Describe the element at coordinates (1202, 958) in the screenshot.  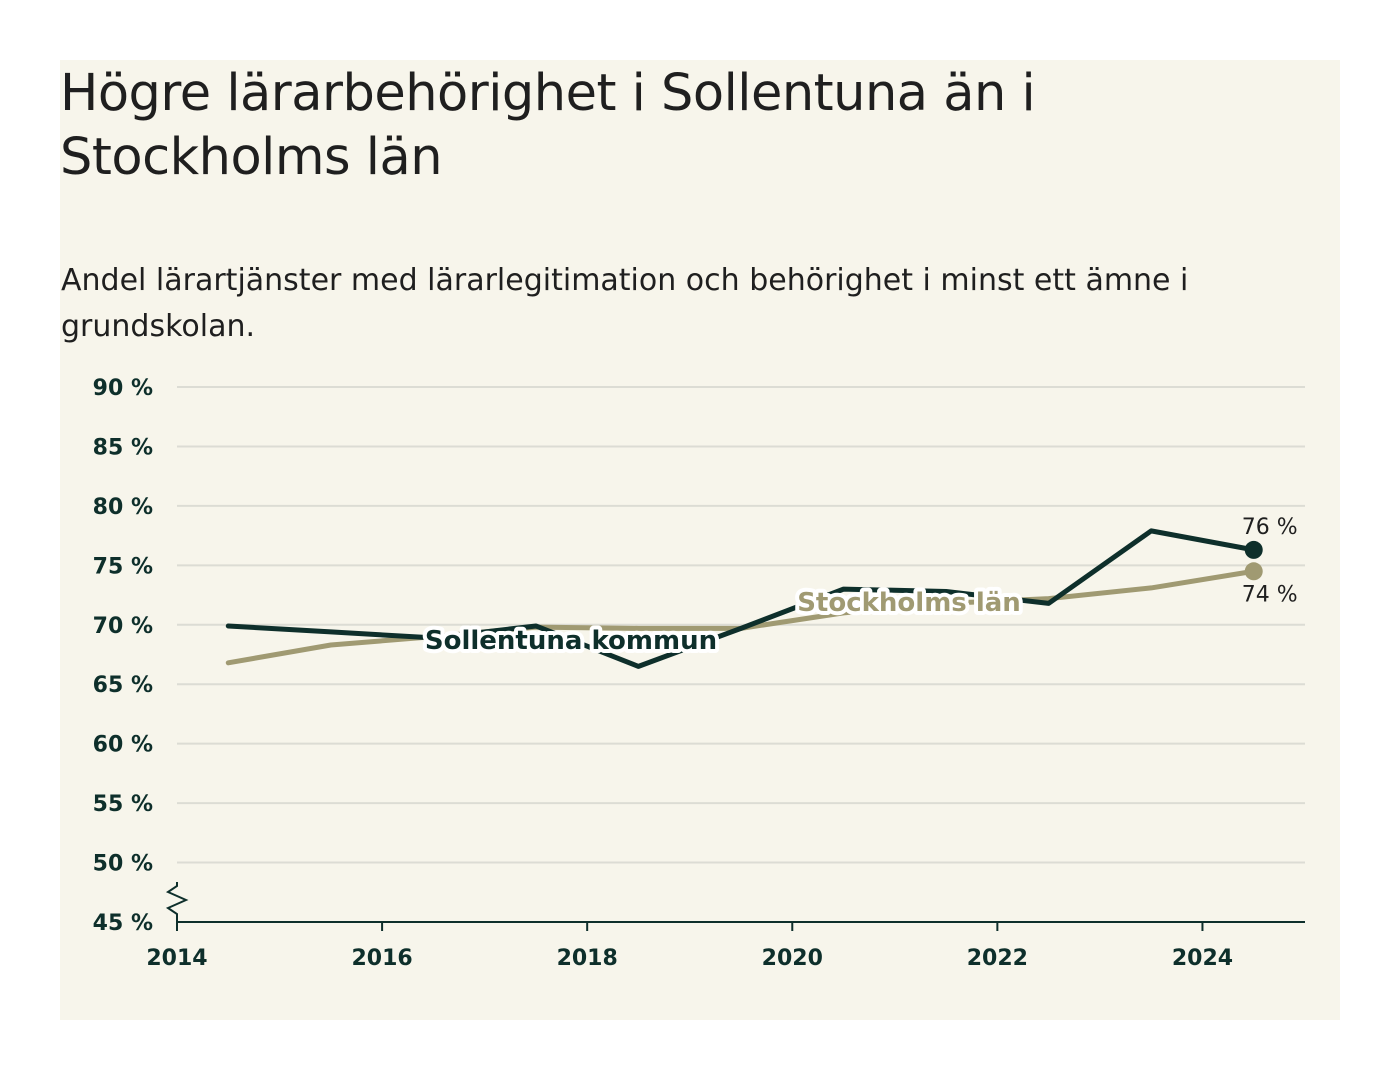
I see `x-tick-label: 2024` at that location.